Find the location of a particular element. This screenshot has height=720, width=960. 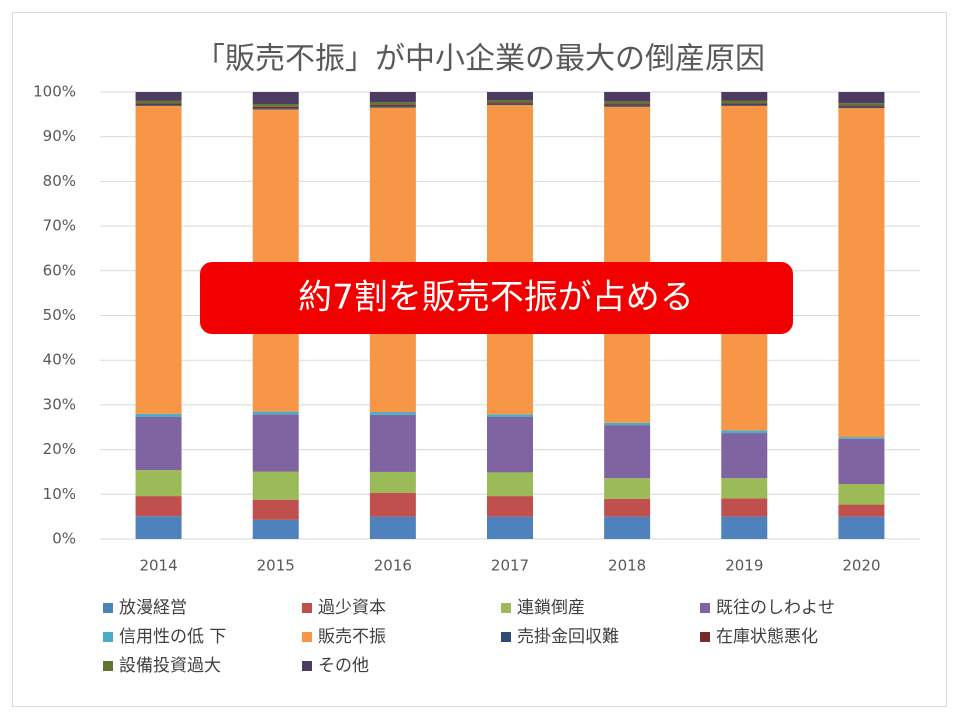

x-tick-label: 2018 is located at coordinates (627, 566).